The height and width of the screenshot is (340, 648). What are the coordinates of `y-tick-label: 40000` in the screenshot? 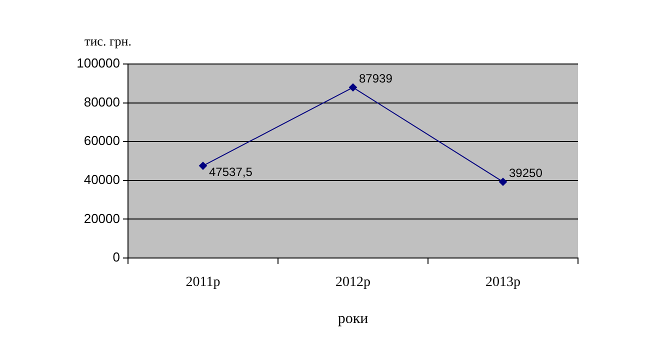 It's located at (102, 179).